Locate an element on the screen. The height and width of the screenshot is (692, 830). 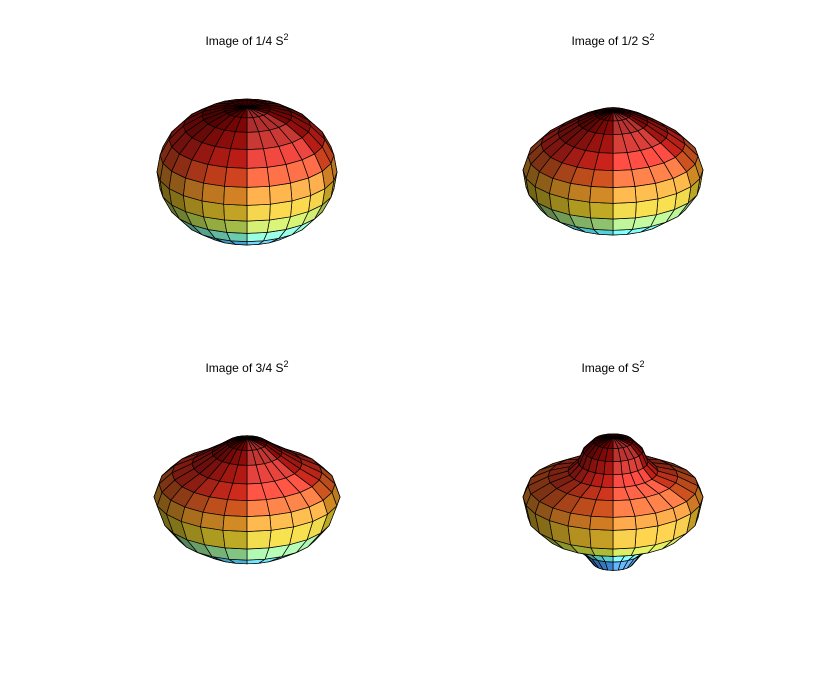
panel-title: Image of S2 is located at coordinates (613, 367).